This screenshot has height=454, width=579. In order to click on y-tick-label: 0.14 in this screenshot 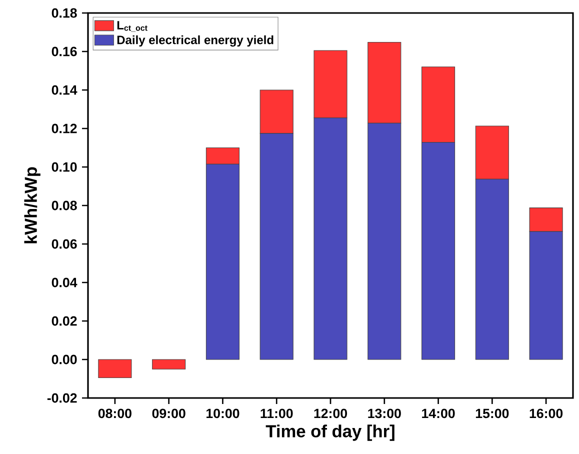, I will do `click(65, 90)`.